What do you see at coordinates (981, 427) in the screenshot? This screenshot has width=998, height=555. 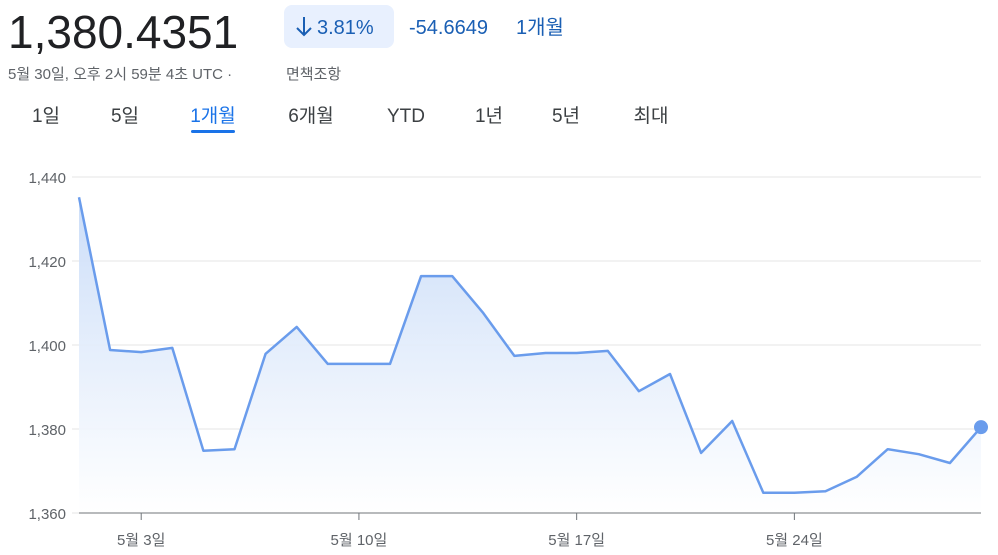 I see `last-point` at bounding box center [981, 427].